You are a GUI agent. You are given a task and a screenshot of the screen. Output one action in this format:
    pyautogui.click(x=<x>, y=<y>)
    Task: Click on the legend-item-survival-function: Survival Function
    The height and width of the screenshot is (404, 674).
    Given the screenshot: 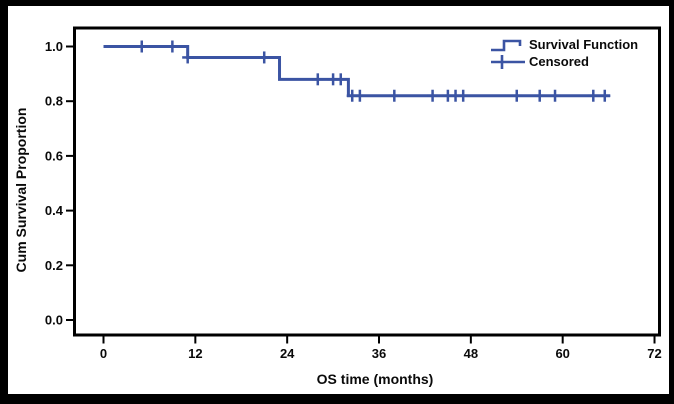 What is the action you would take?
    pyautogui.click(x=563, y=45)
    